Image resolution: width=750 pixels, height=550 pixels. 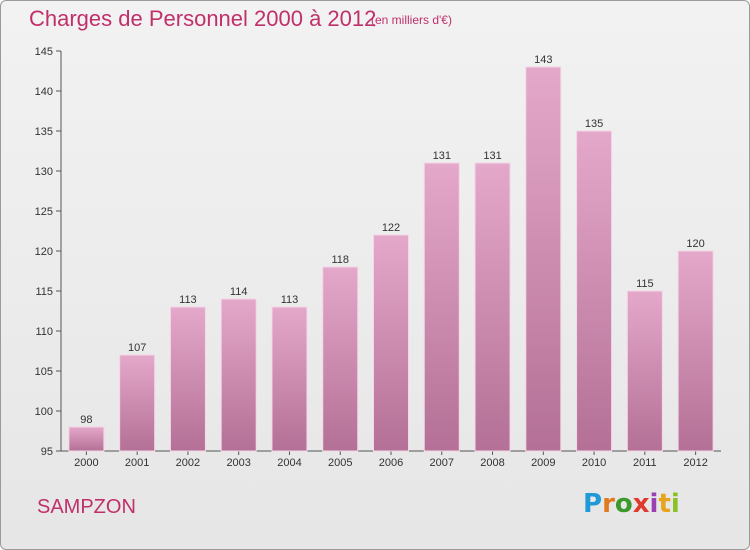 What do you see at coordinates (137, 463) in the screenshot?
I see `x-tick-label-2001: 2001` at bounding box center [137, 463].